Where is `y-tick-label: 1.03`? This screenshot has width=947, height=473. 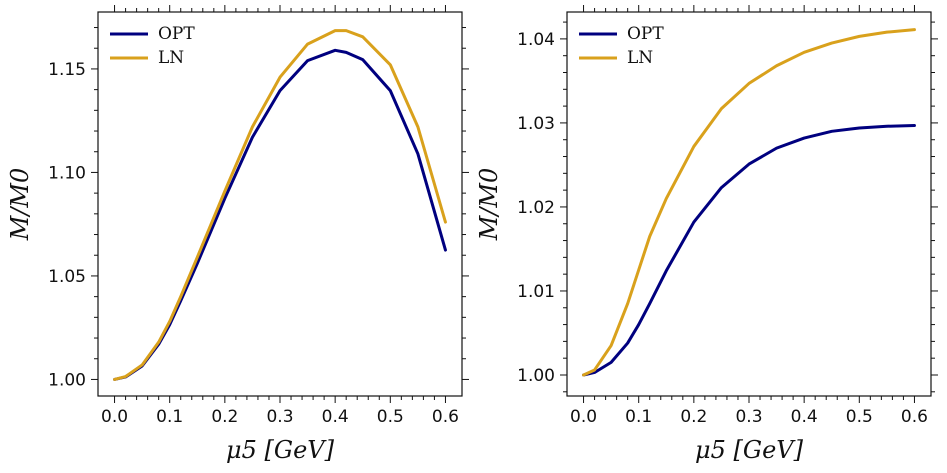 y-tick-label: 1.03 is located at coordinates (536, 124).